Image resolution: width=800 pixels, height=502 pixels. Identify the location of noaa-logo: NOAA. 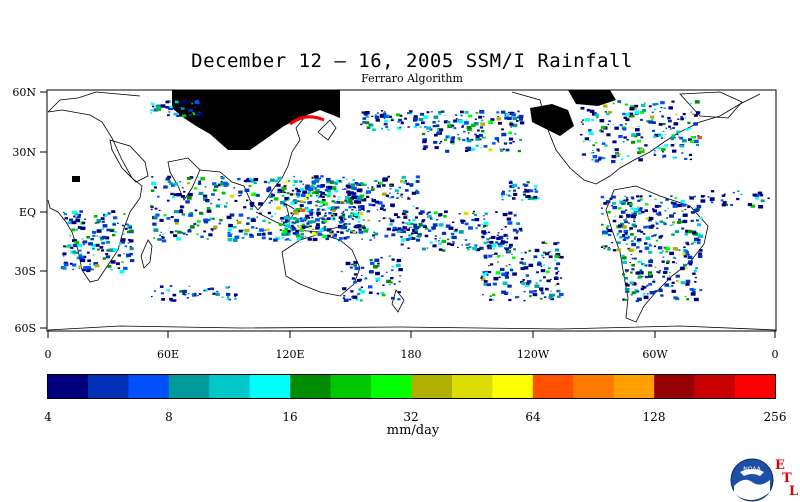
(752, 480).